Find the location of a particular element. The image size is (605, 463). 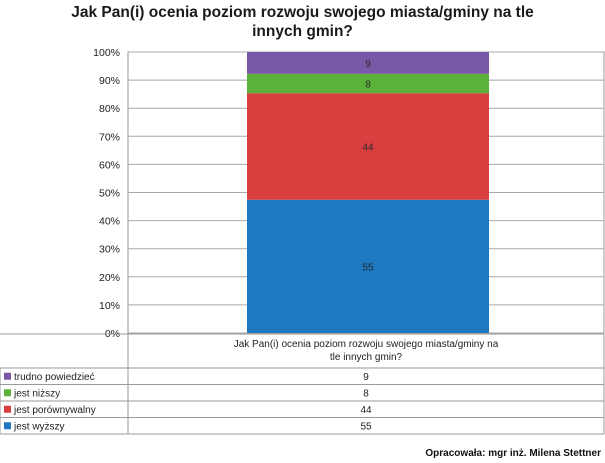

data-label: 44 is located at coordinates (368, 147).